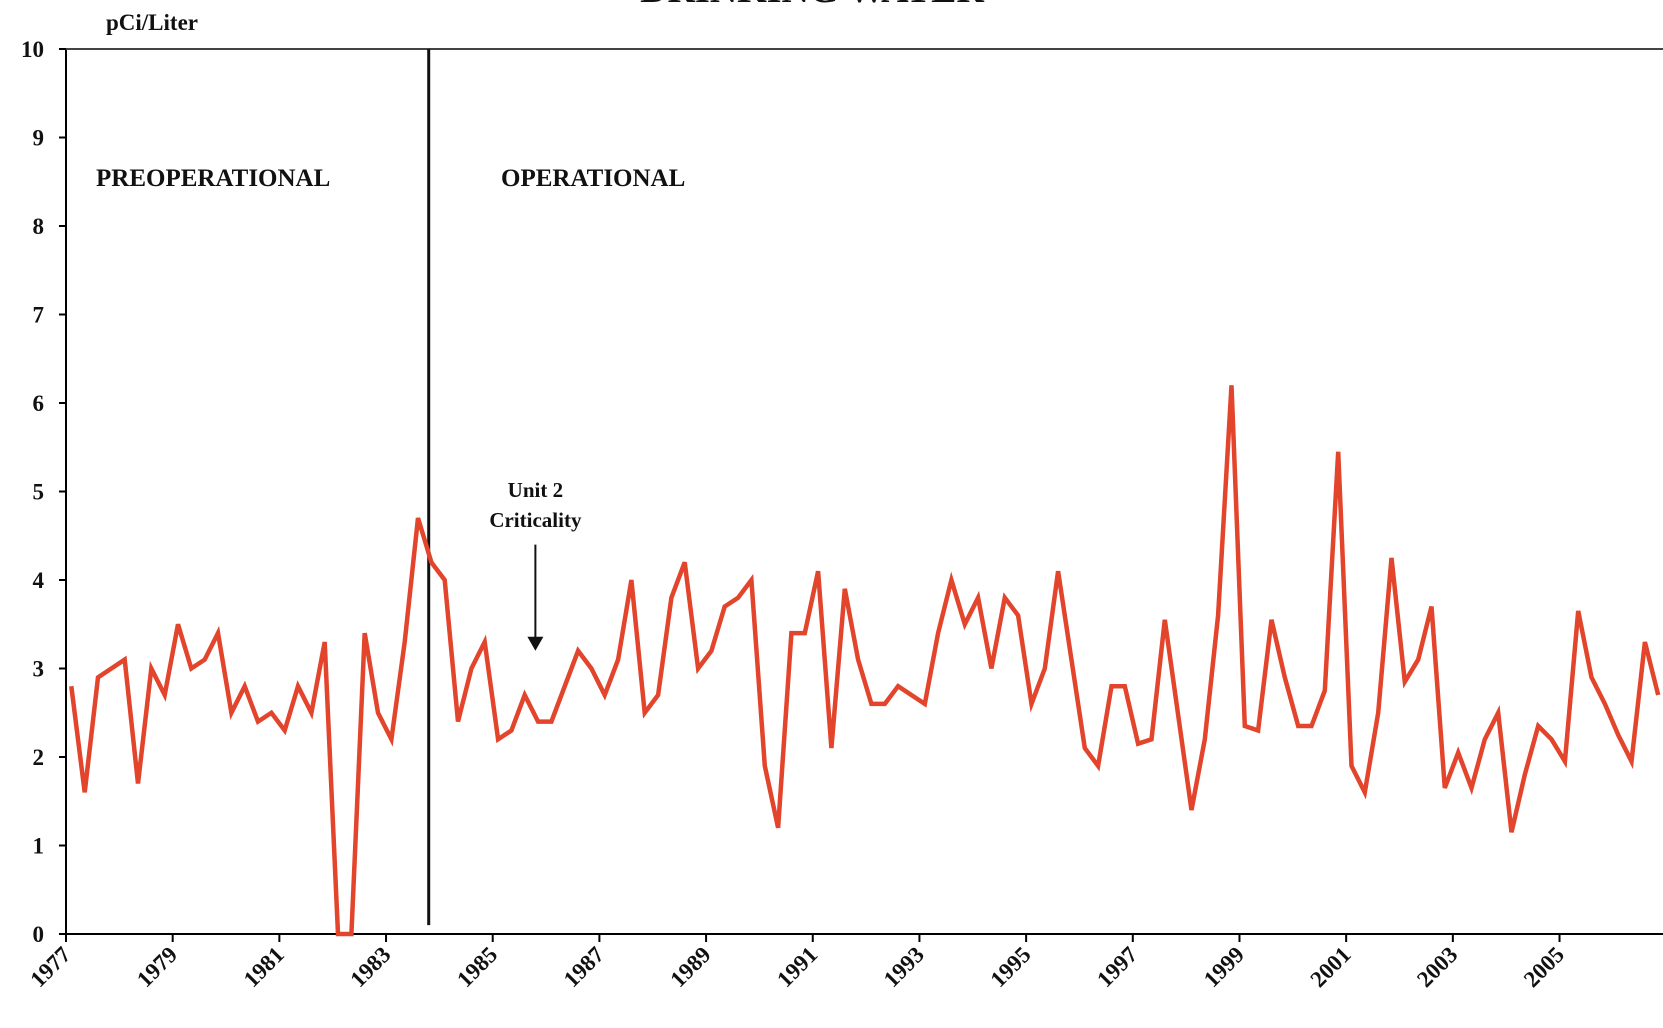 Image resolution: width=1663 pixels, height=1028 pixels. What do you see at coordinates (39, 403) in the screenshot?
I see `y-tick-label: 6` at bounding box center [39, 403].